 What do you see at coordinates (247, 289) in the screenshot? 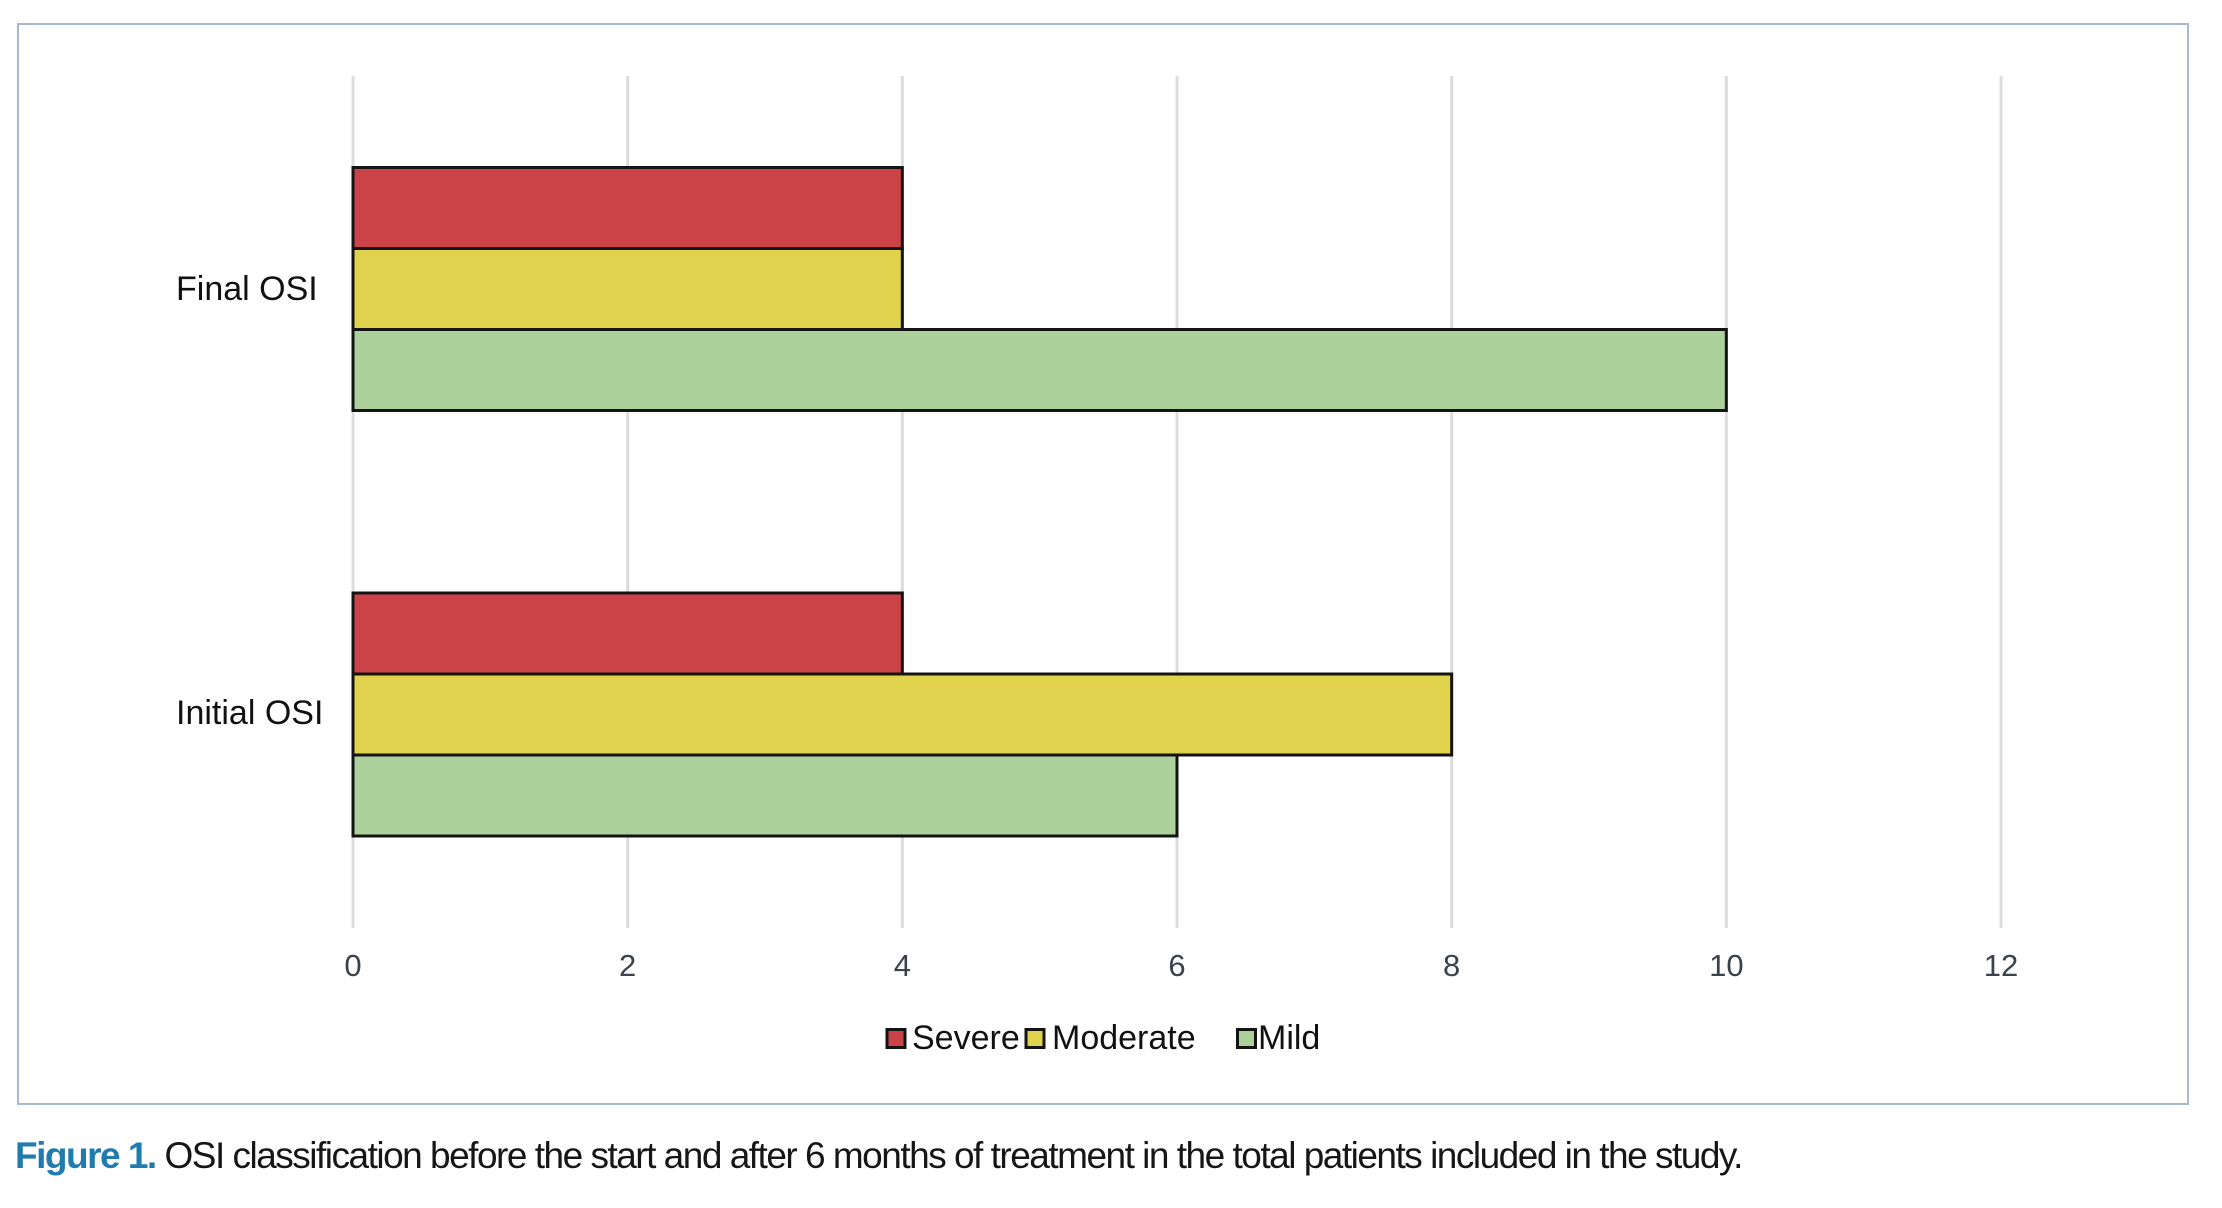
I see `svg-text: Final OSI` at bounding box center [247, 289].